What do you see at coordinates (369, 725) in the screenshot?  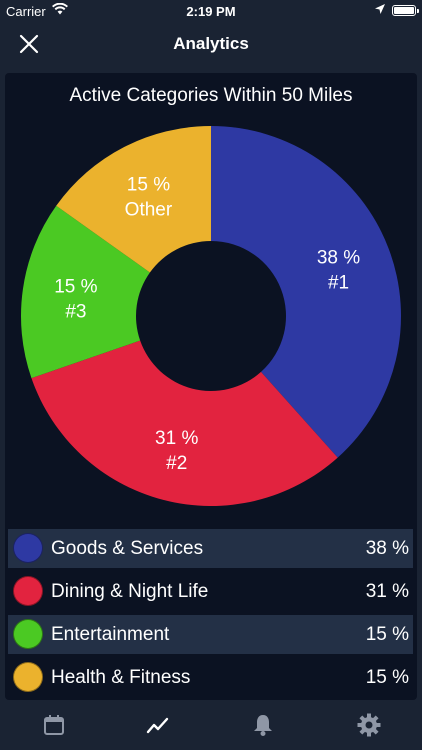 I see `gear-icon` at bounding box center [369, 725].